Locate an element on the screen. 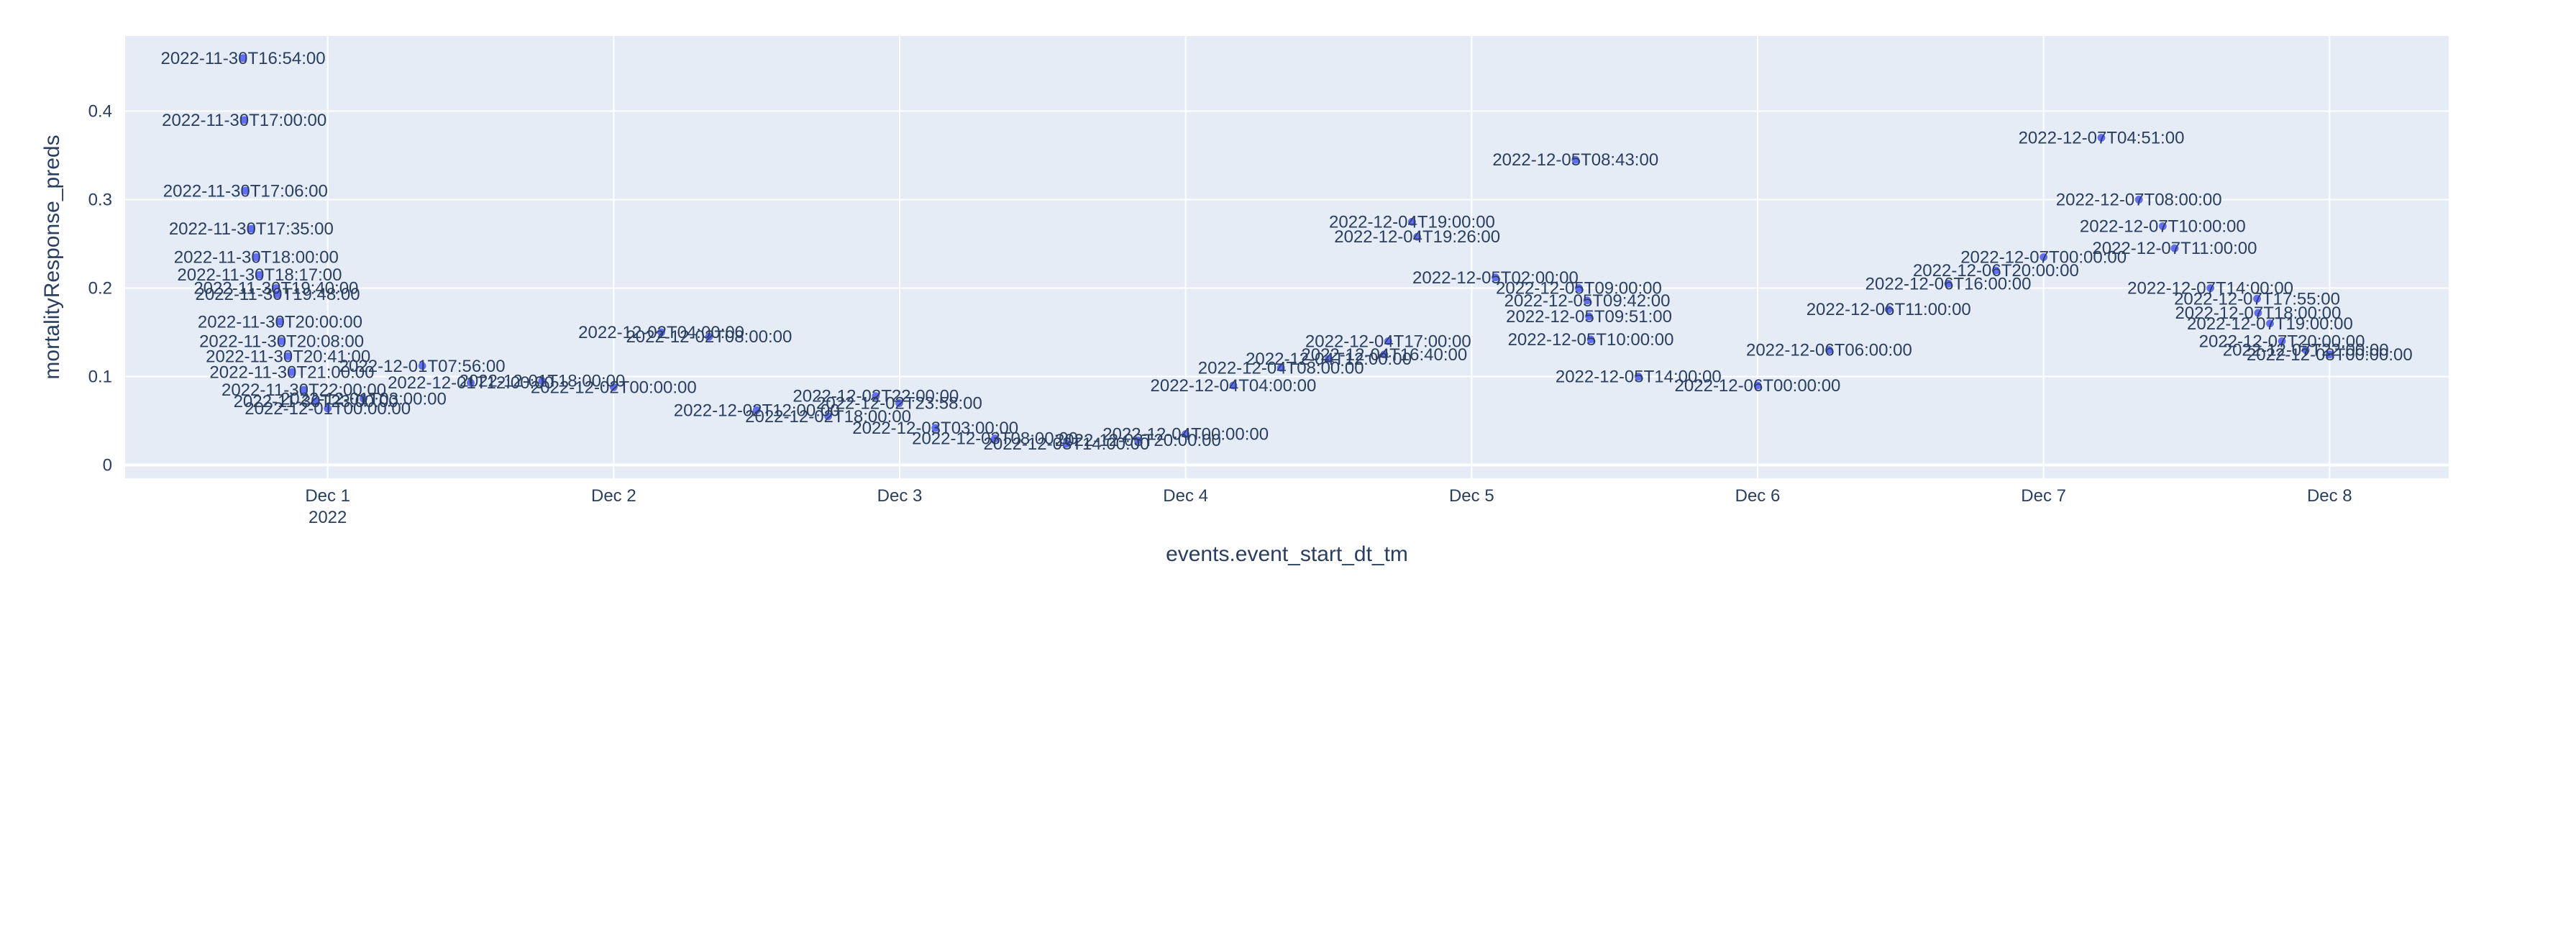 Image resolution: width=2576 pixels, height=948 pixels. x-tick-label: Dec 5 is located at coordinates (1471, 496).